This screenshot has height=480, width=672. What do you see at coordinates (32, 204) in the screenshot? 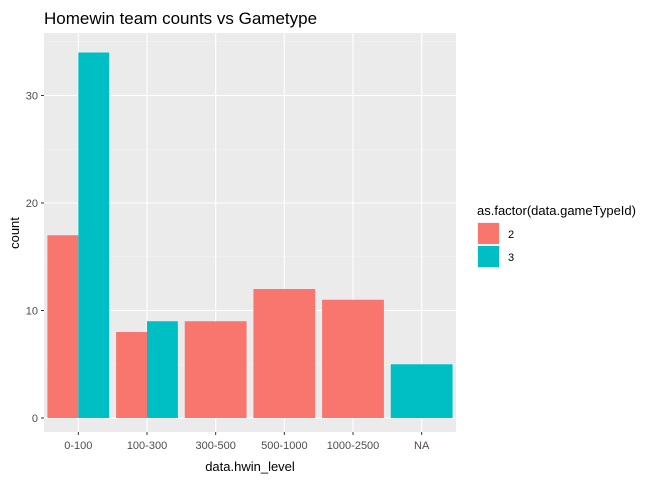
I see `y-tick-label: 20` at bounding box center [32, 204].